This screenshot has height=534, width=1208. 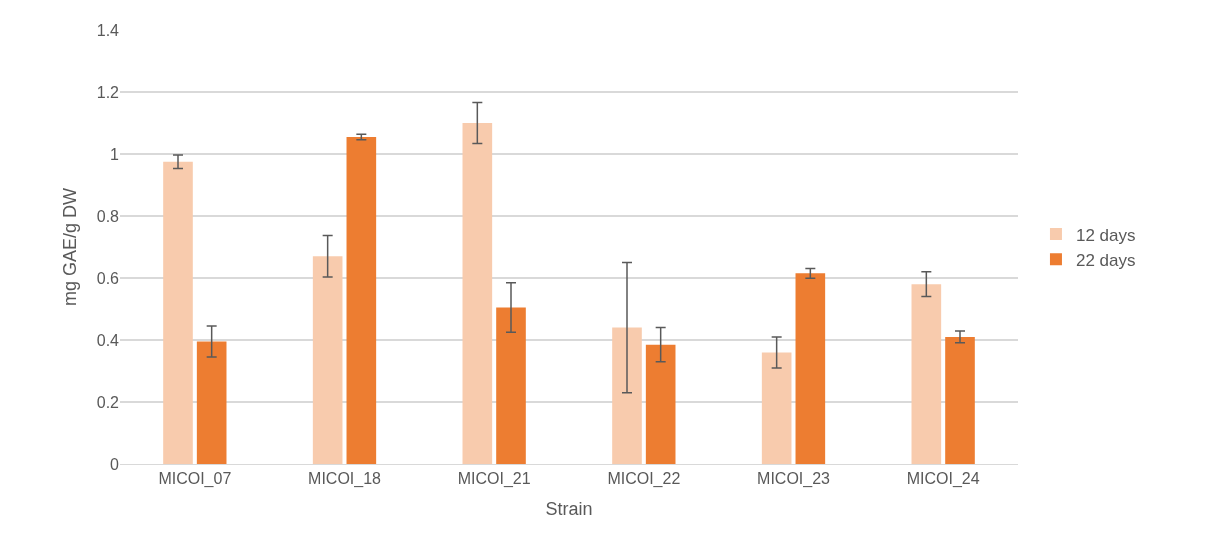 I want to click on x-tick-label: MICOI_24, so click(x=943, y=479).